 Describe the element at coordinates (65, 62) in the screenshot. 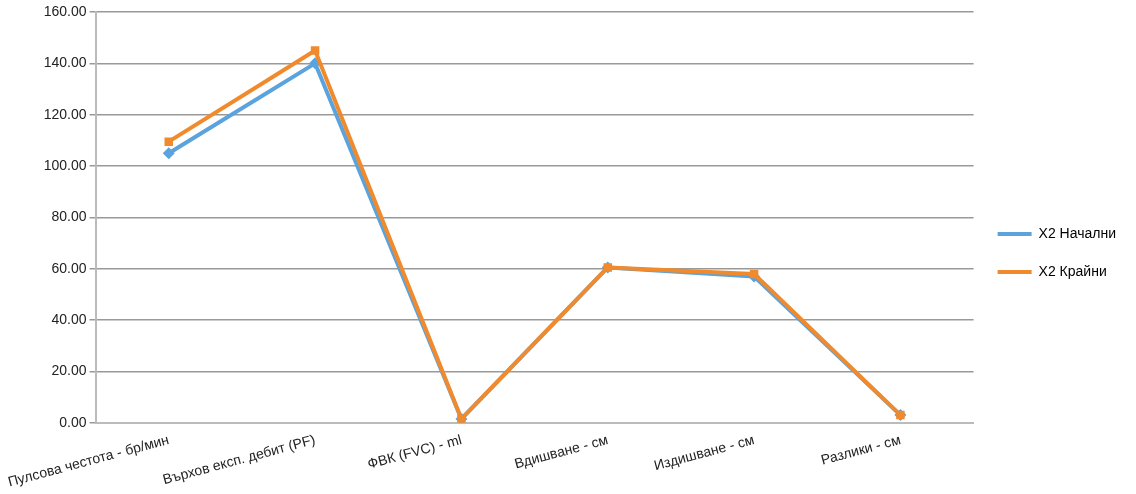

I see `y-tick-label: 140.00` at that location.